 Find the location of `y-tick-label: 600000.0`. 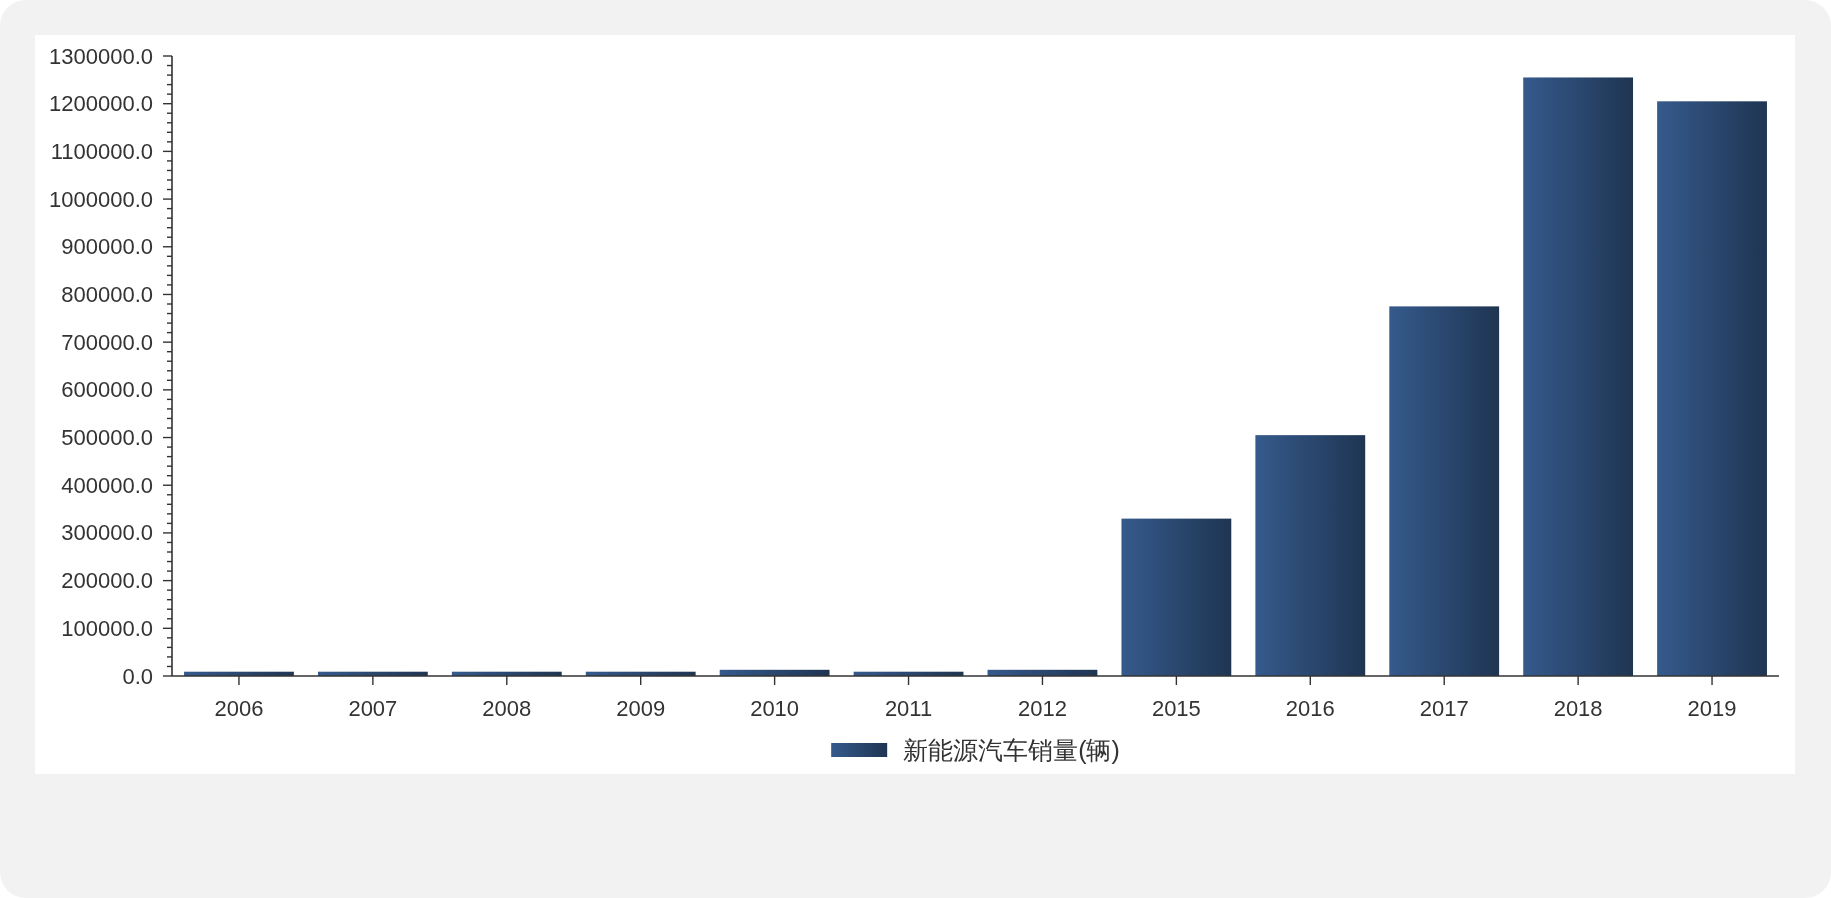

y-tick-label: 600000.0 is located at coordinates (107, 390).